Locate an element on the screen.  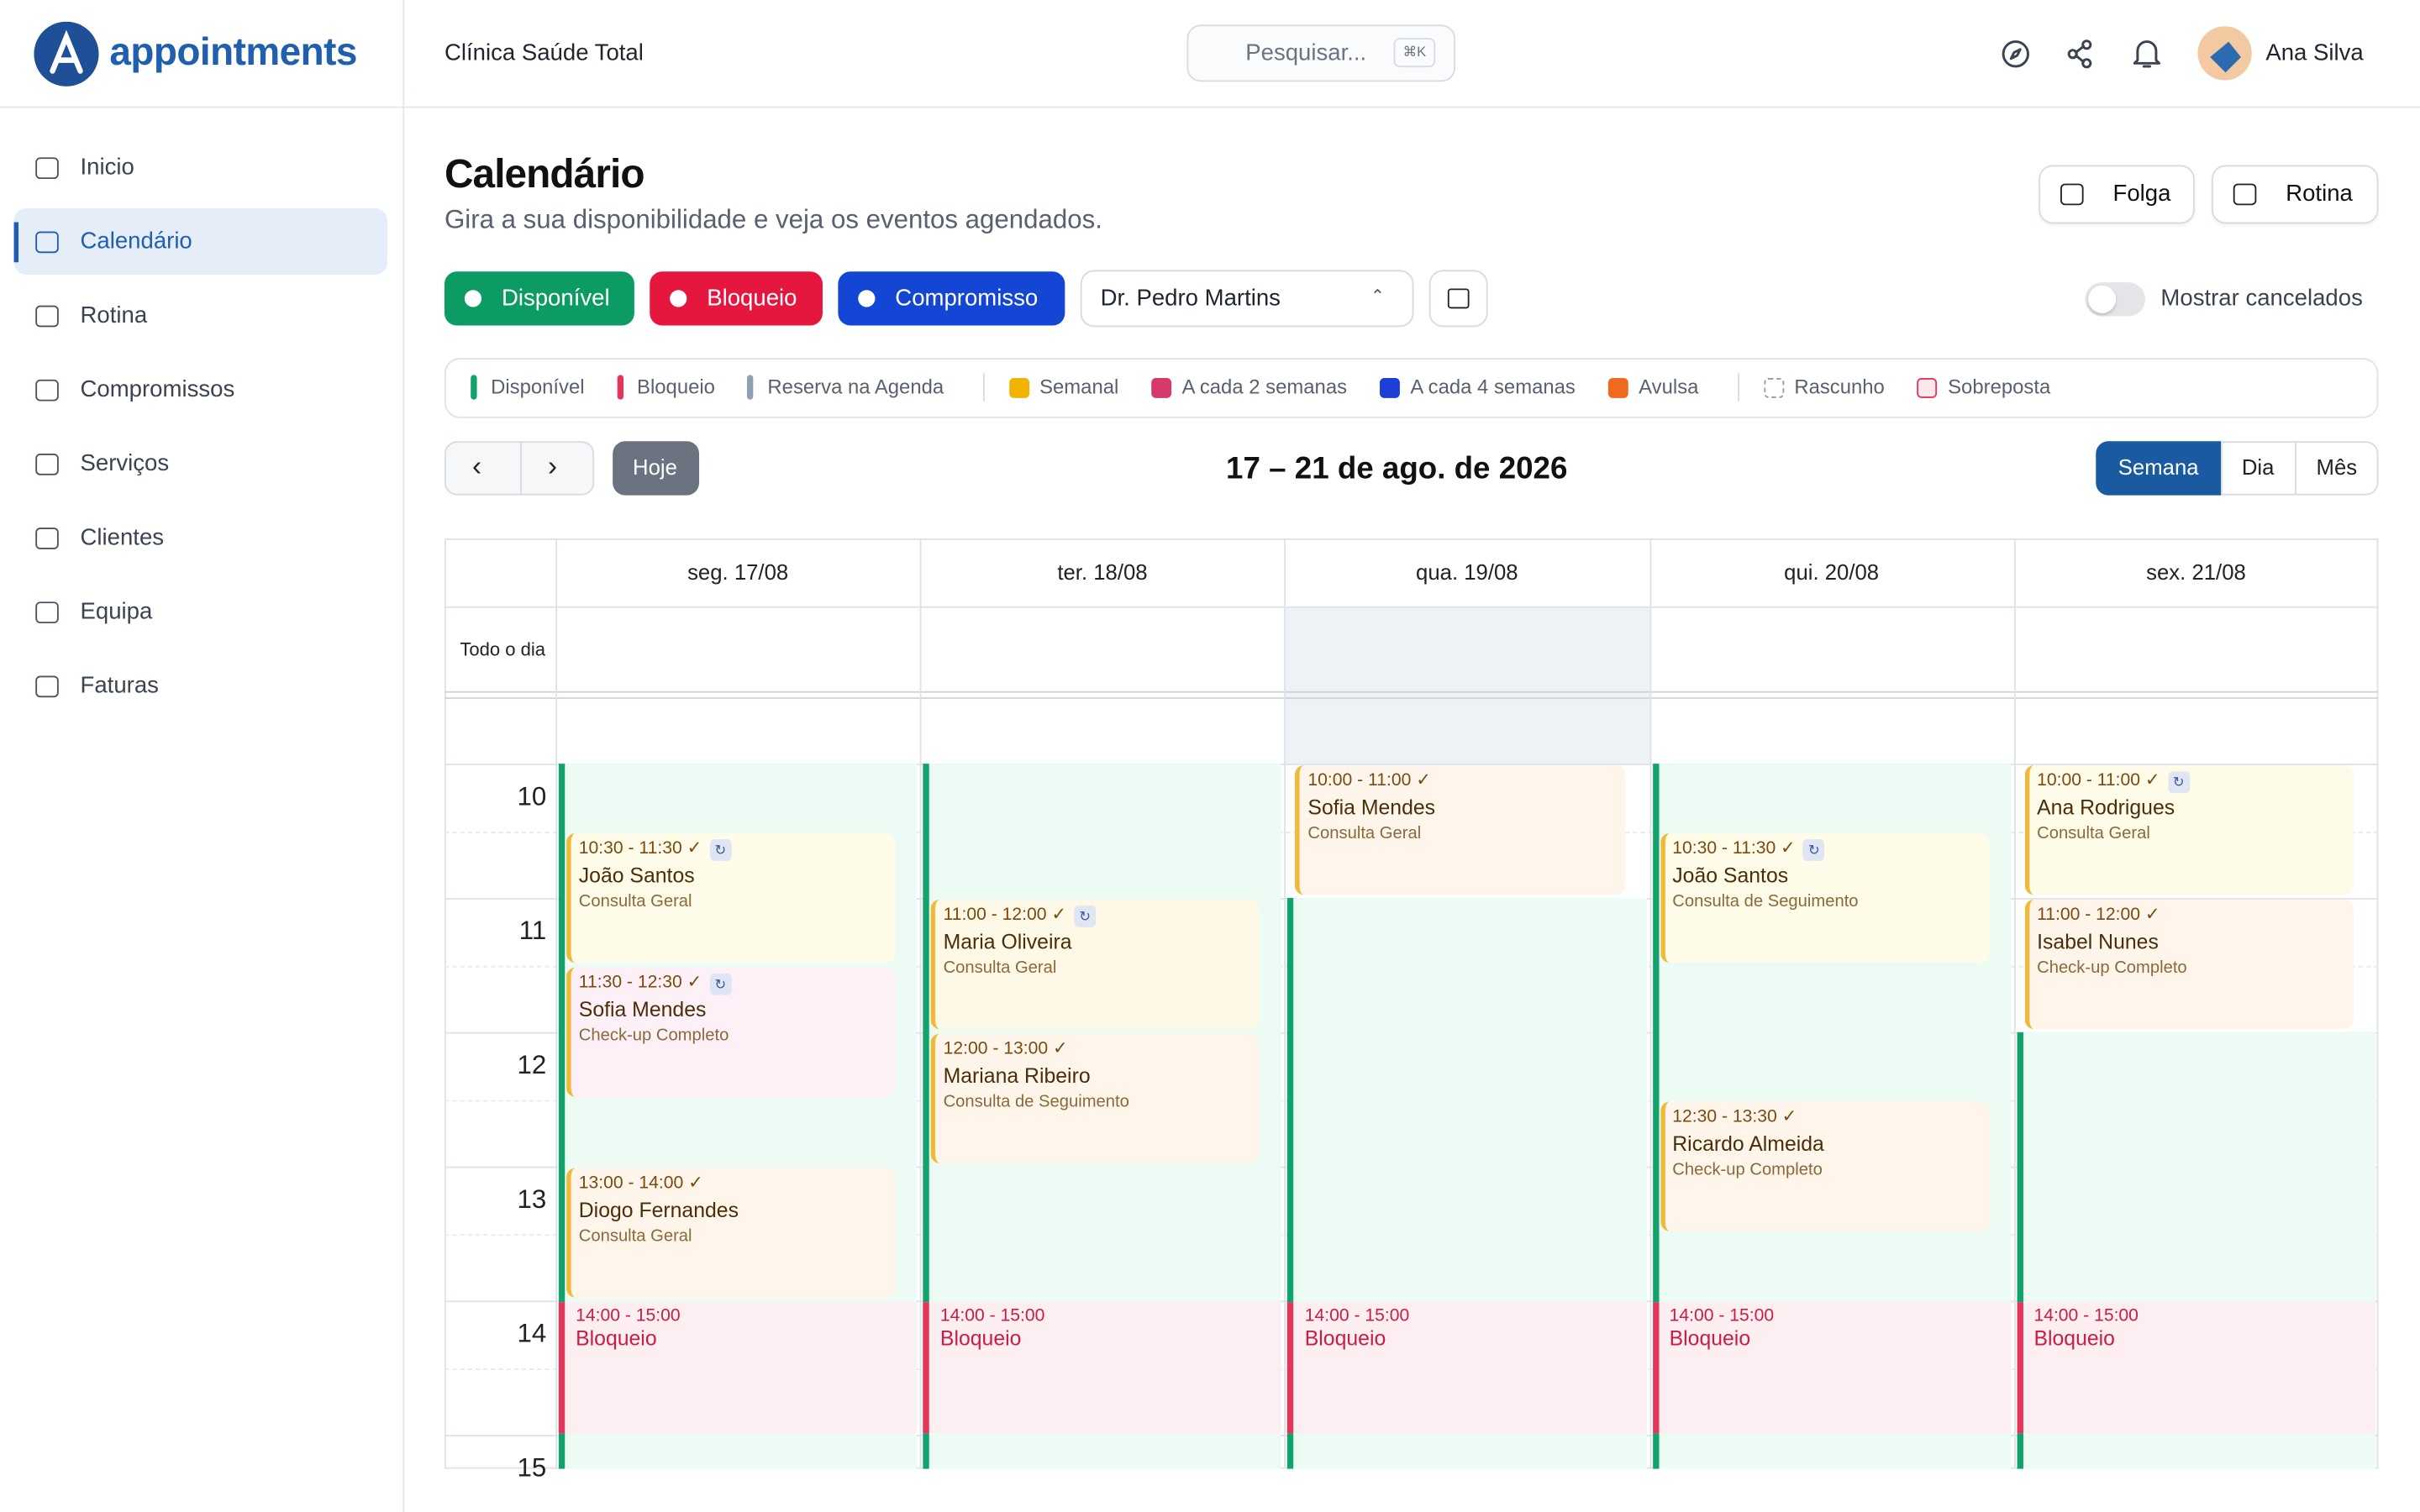
toggle-knob is located at coordinates (2102, 299).